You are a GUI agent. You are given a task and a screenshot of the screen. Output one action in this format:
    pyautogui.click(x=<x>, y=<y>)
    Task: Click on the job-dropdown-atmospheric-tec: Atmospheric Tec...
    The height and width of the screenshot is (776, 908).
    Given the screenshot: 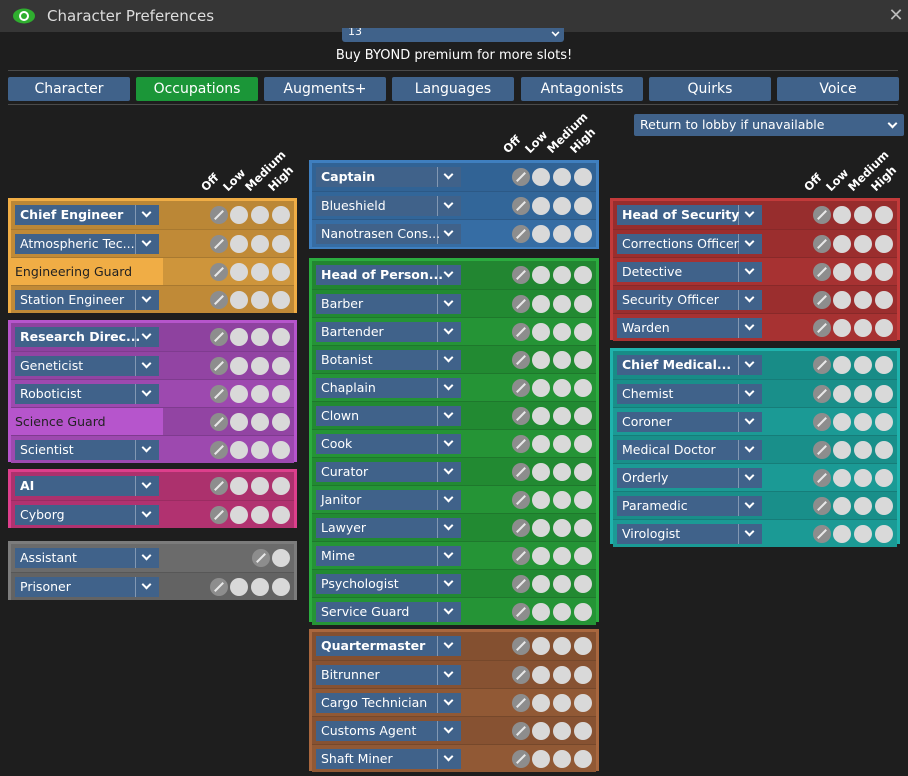 What is the action you would take?
    pyautogui.click(x=87, y=244)
    